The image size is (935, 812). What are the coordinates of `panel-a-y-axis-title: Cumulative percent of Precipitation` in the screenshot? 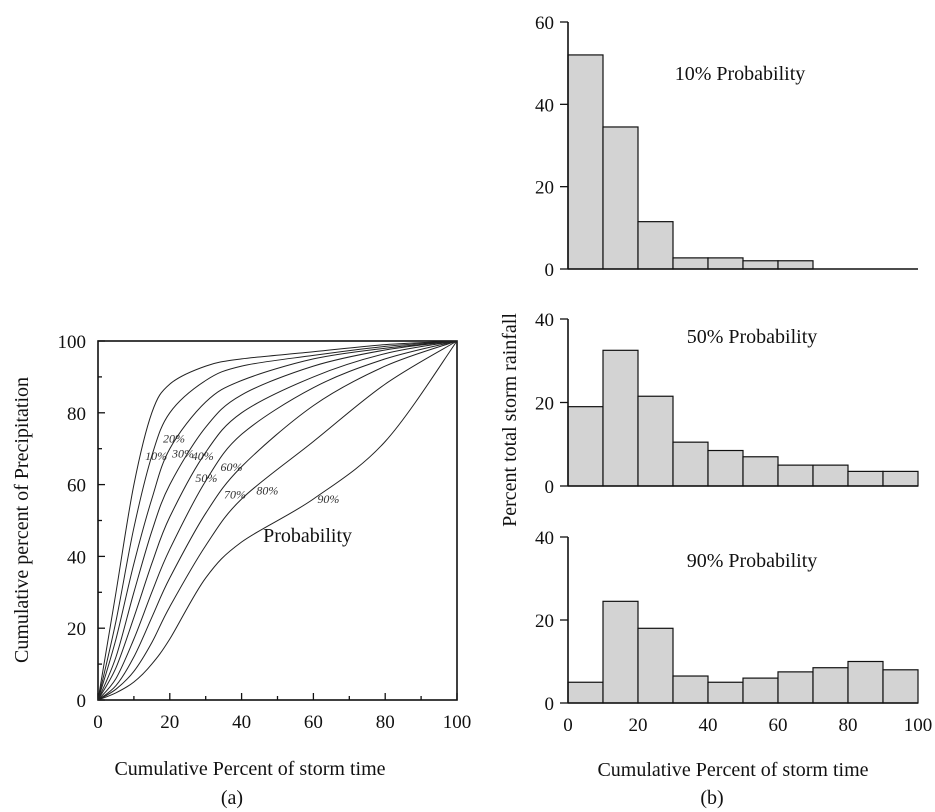 It's located at (22, 520).